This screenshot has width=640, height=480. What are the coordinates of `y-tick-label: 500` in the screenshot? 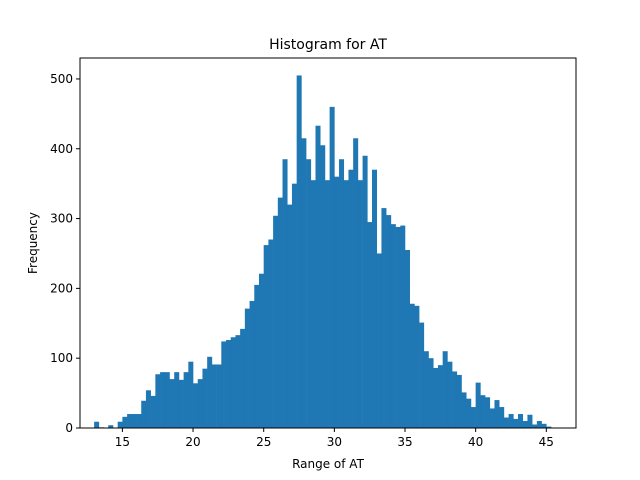 It's located at (61, 79).